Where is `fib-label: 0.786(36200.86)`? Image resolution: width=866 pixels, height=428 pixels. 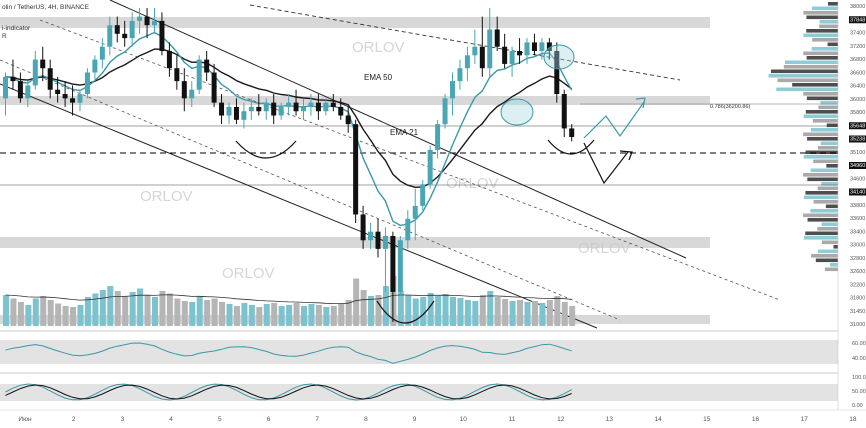
fib-label: 0.786(36200.86) is located at coordinates (730, 107).